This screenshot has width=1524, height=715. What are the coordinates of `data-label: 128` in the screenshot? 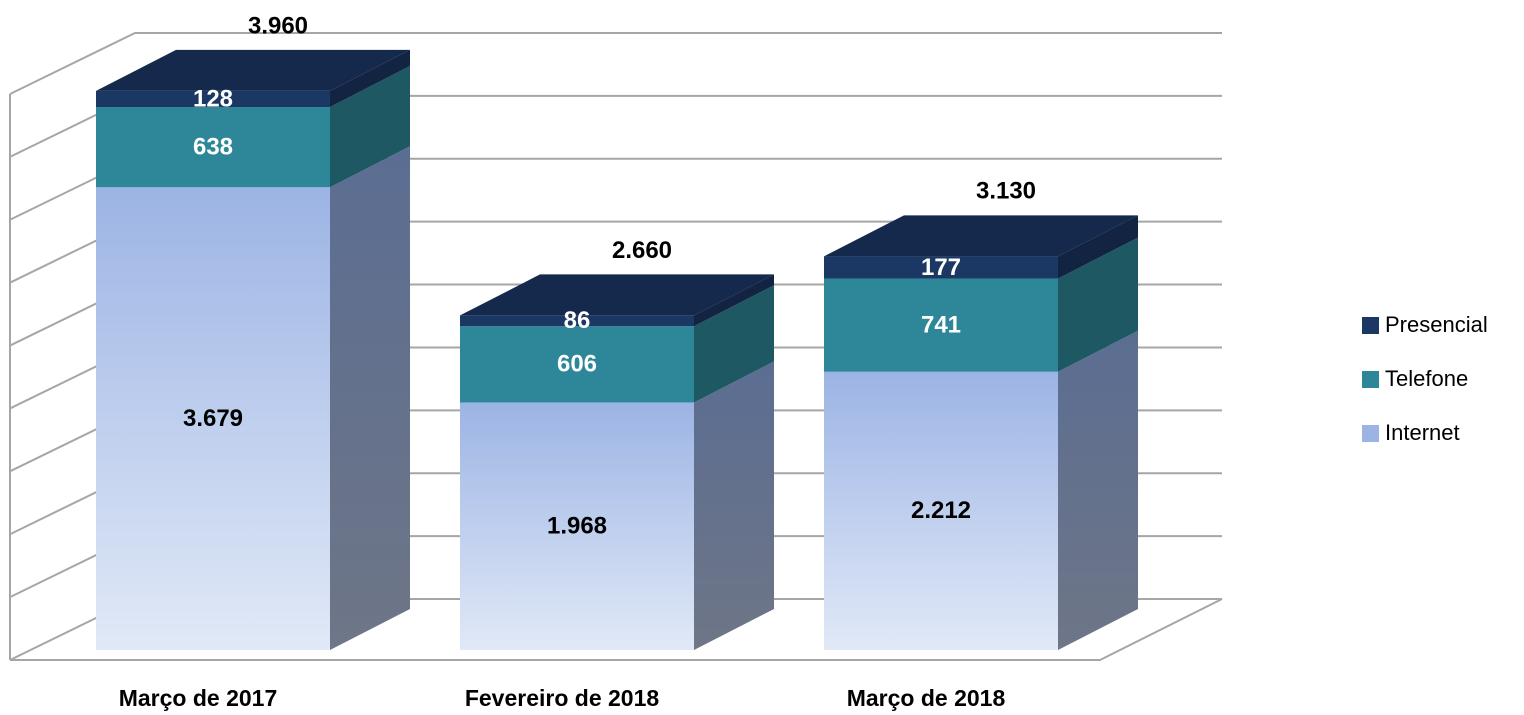 It's located at (213, 98).